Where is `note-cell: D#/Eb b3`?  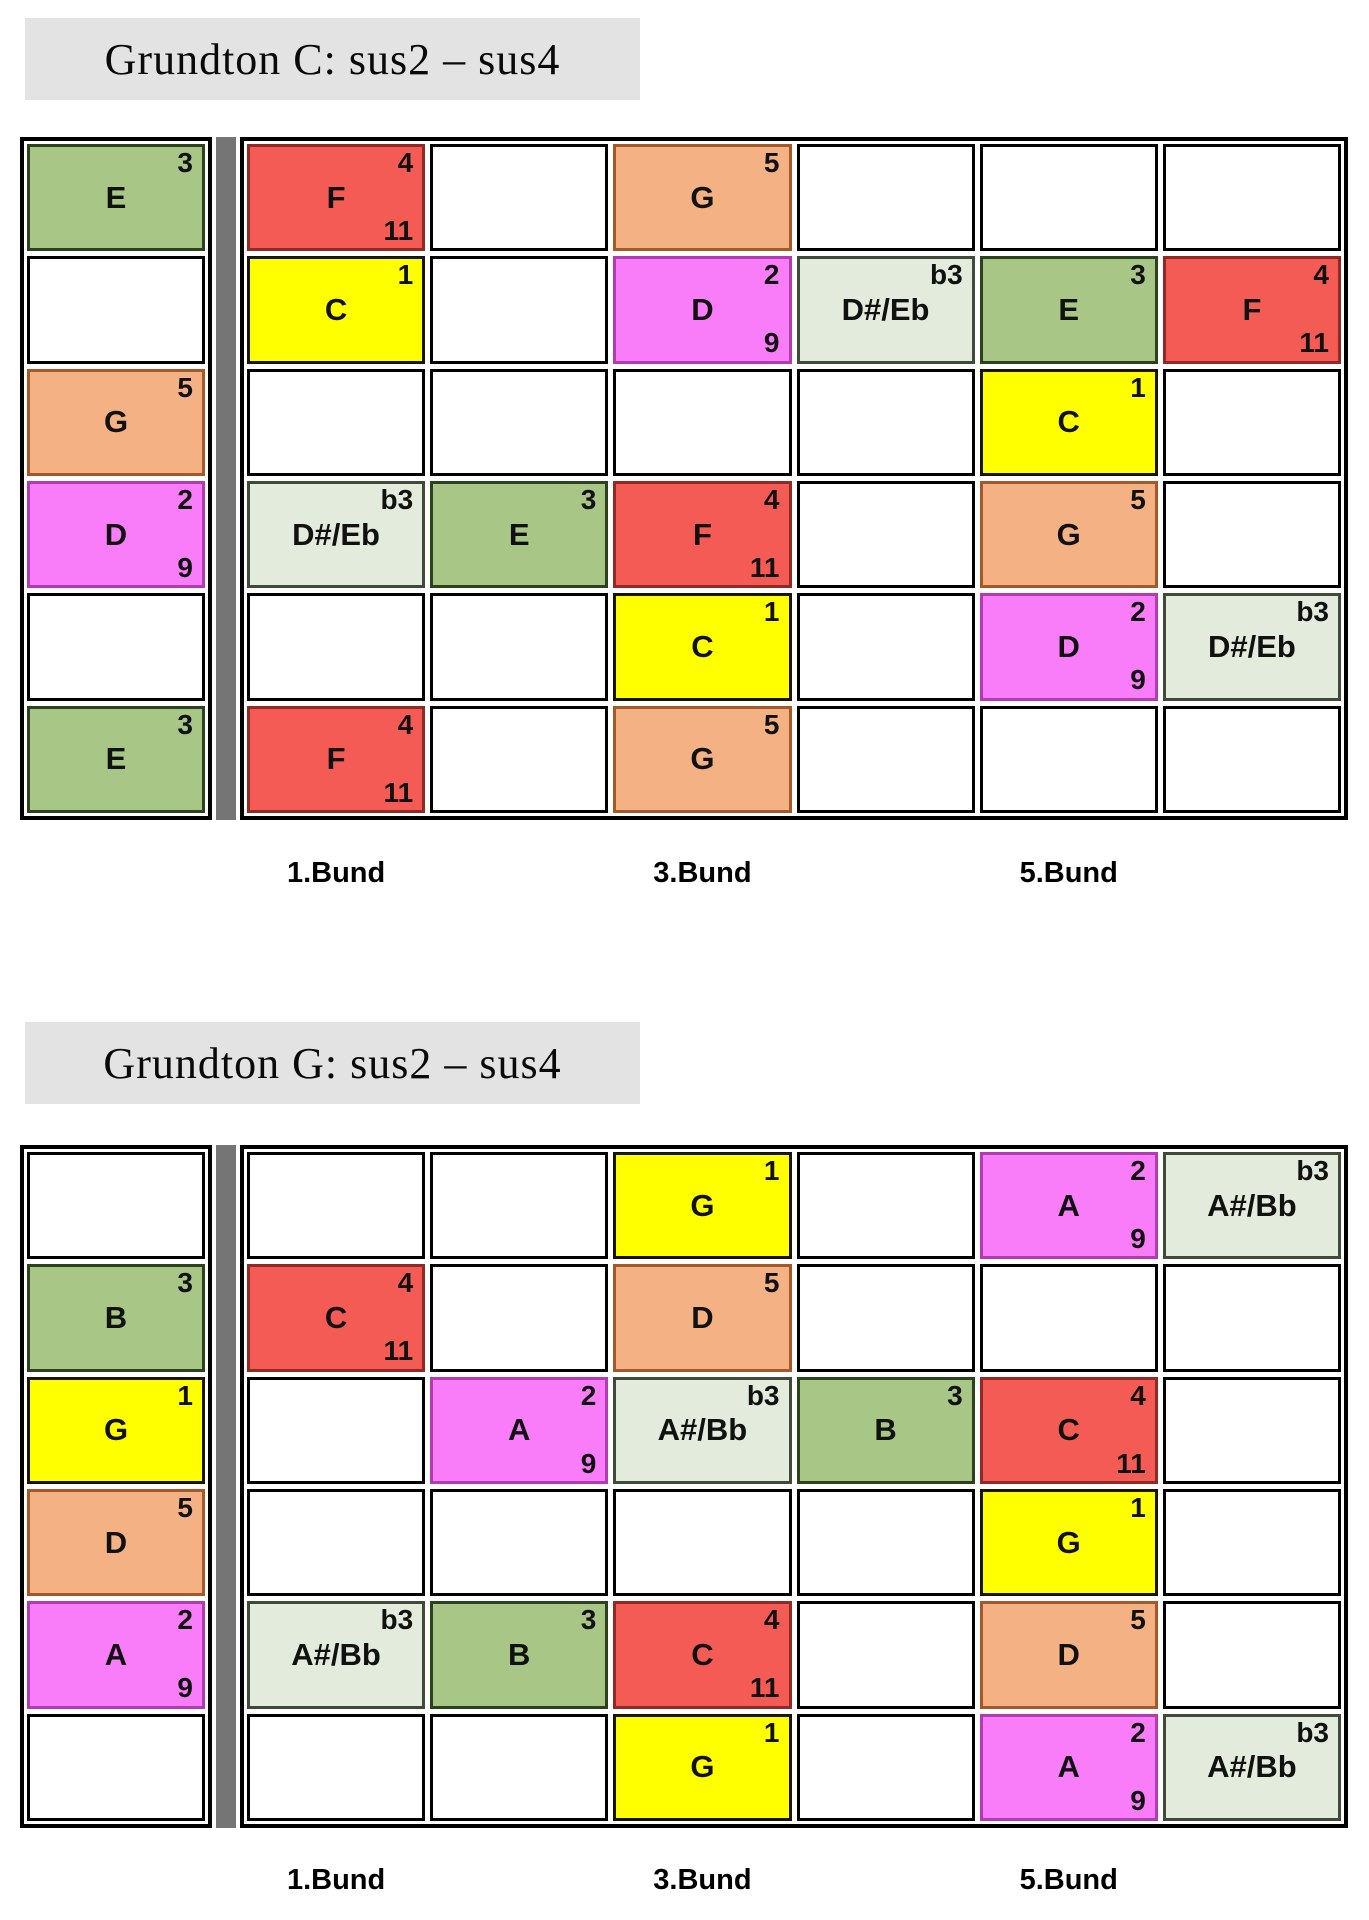 note-cell: D#/Eb b3 is located at coordinates (336, 535).